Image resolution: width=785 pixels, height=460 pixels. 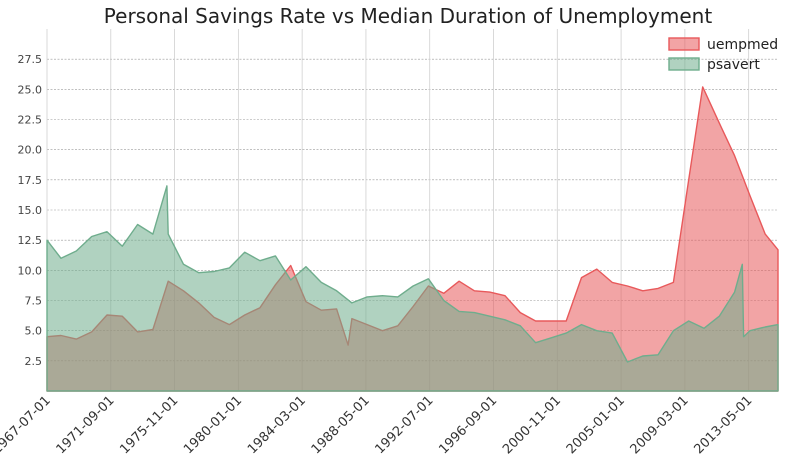 I want to click on x-tick-label: 2009-03-01, so click(x=660, y=425).